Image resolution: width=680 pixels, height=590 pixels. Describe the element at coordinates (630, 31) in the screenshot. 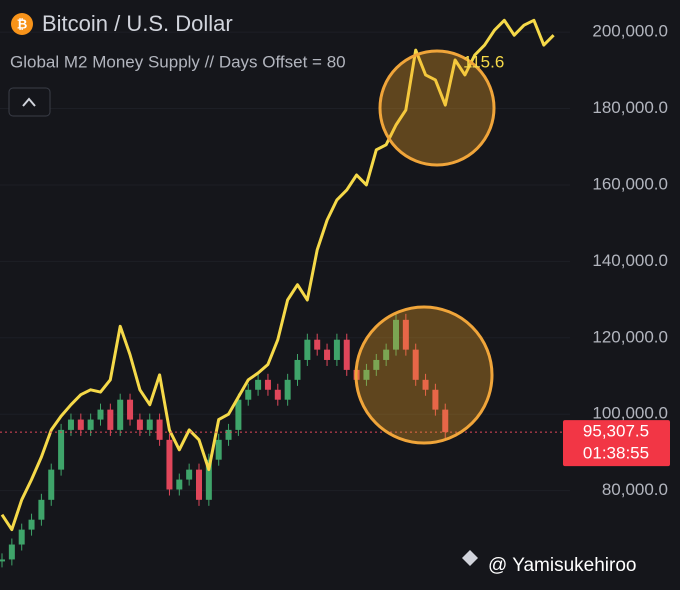

I see `y-tick-label: 200,000.0` at that location.